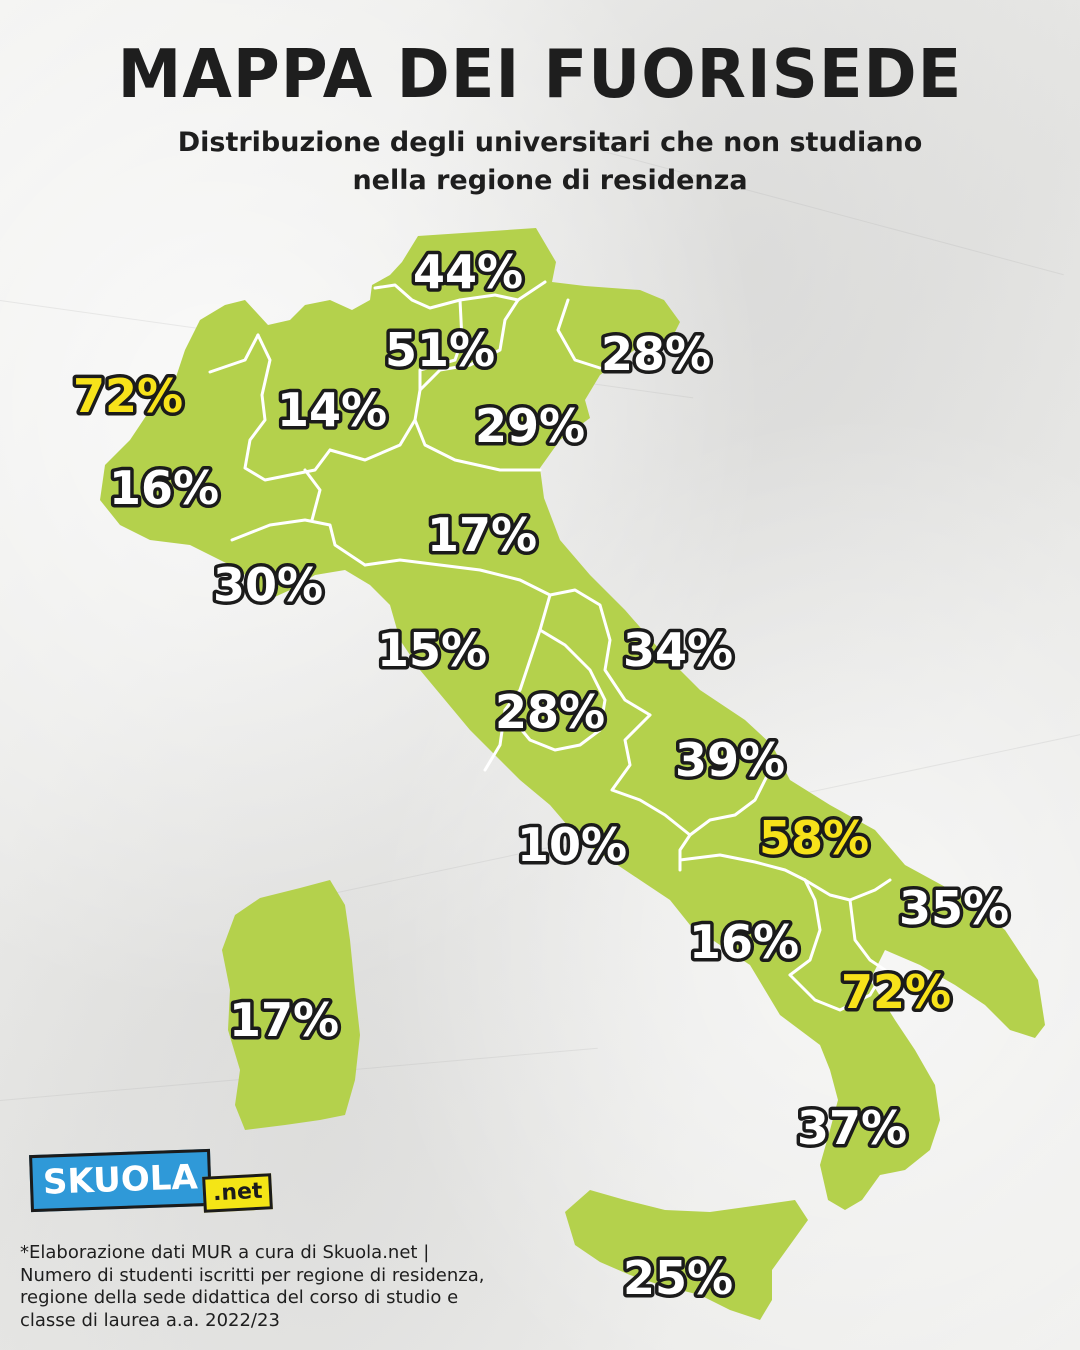  I want to click on region-label-valle-d-aosta: 72%, so click(128, 396).